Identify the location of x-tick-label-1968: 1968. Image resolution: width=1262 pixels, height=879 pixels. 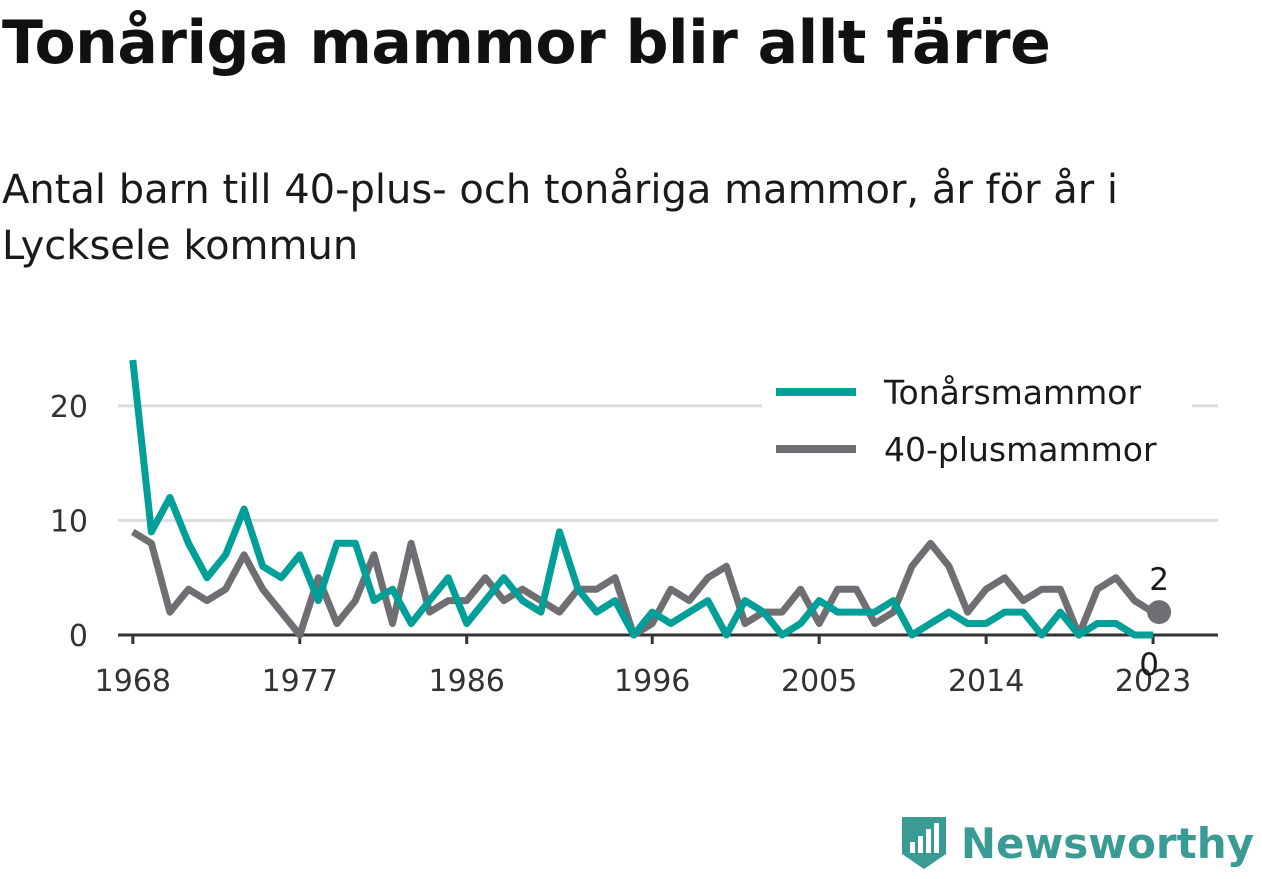
(133, 681).